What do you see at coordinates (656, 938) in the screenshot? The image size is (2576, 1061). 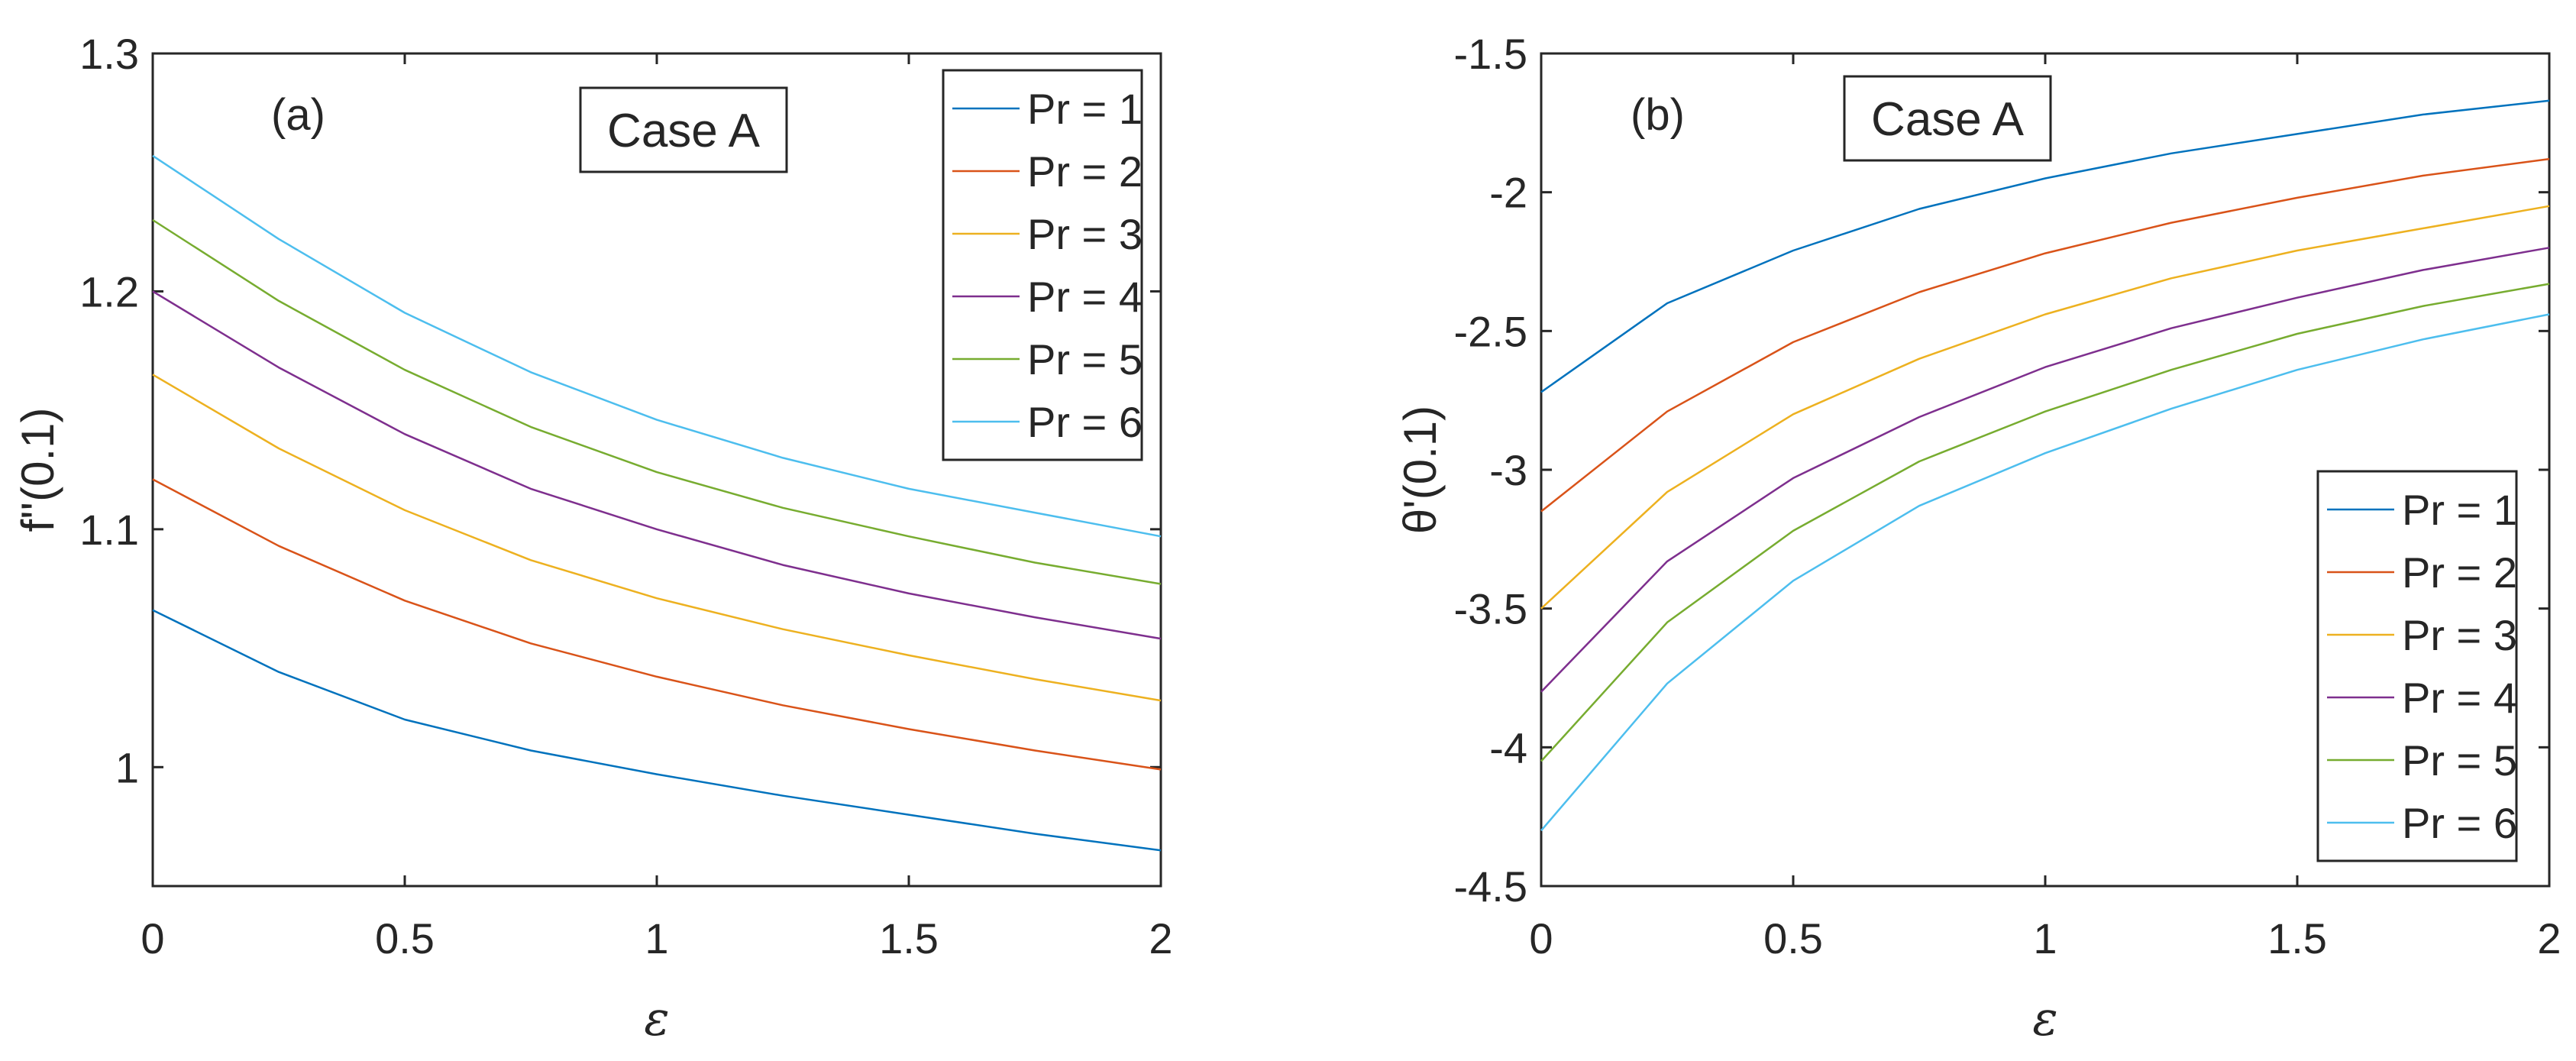 I see `x-tick-label-a: 1` at bounding box center [656, 938].